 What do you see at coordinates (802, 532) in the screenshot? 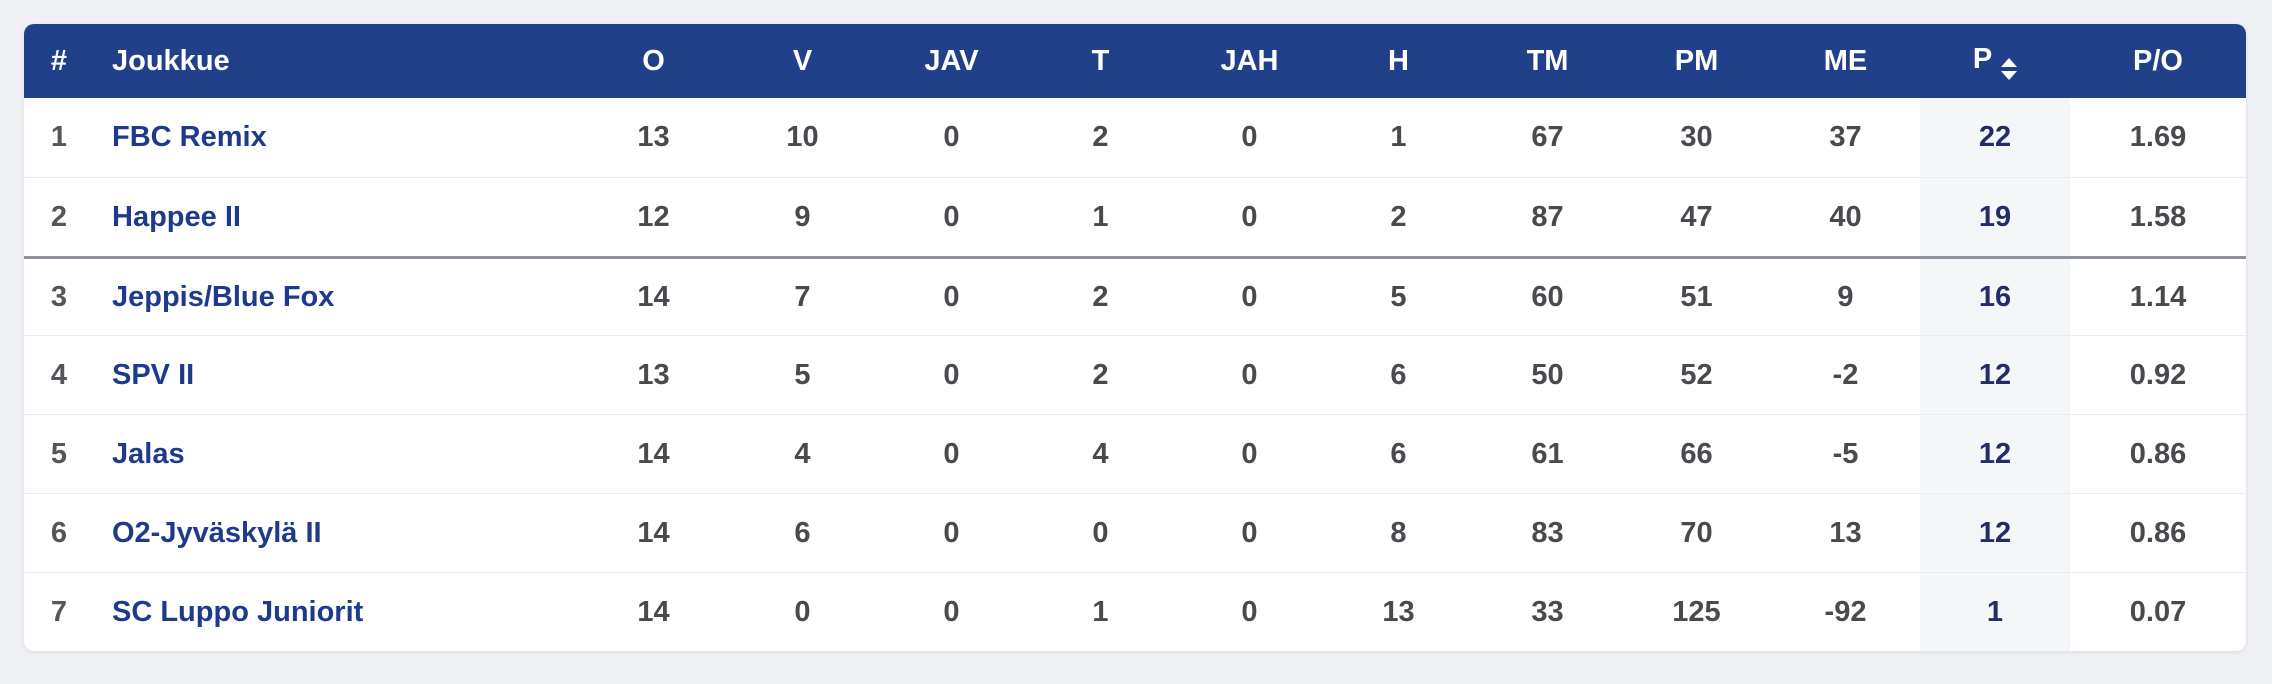
I see `cell-wins: 6` at bounding box center [802, 532].